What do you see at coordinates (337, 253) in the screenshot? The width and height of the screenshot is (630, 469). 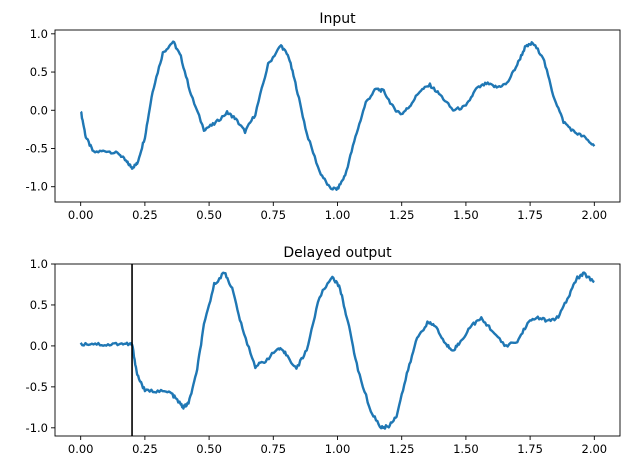 I see `chart-title: Delayed output` at bounding box center [337, 253].